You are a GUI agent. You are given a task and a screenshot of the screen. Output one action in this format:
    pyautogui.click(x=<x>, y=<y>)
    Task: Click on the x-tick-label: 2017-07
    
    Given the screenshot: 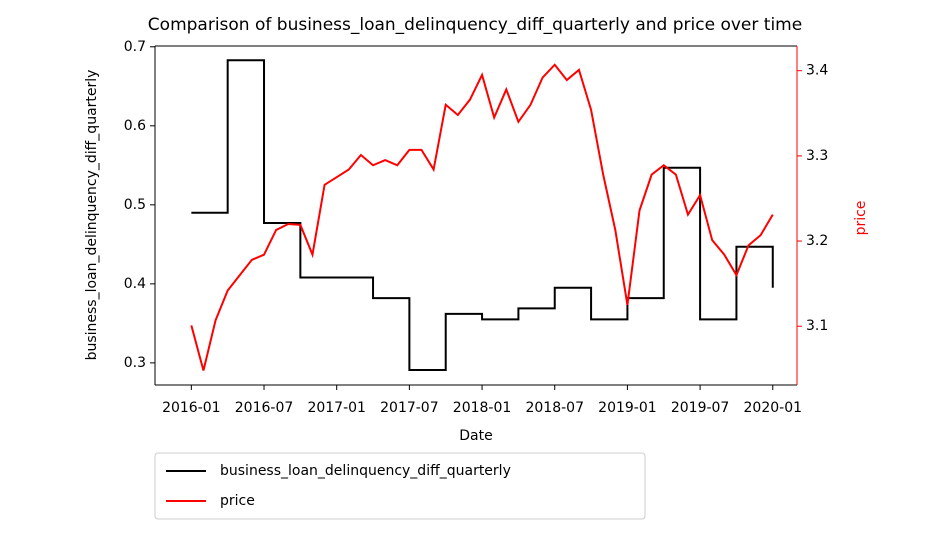 What is the action you would take?
    pyautogui.click(x=409, y=408)
    